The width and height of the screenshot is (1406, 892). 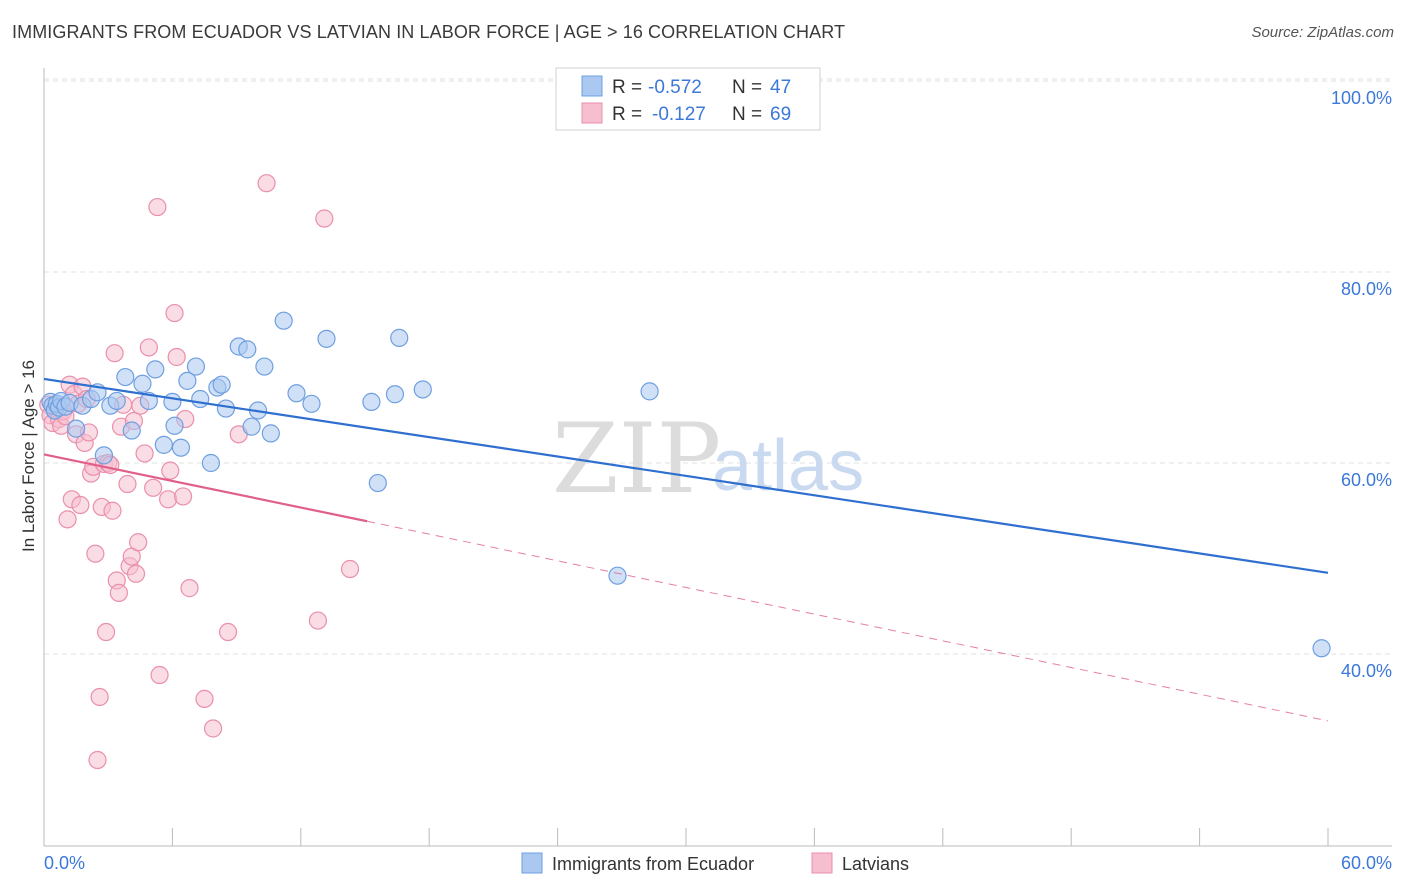 I want to click on legend-n-label-latvians: N =, so click(x=747, y=114).